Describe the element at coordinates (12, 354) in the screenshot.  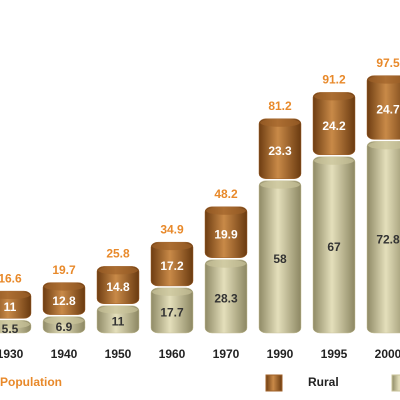
I see `x-tick-label: 1930` at that location.